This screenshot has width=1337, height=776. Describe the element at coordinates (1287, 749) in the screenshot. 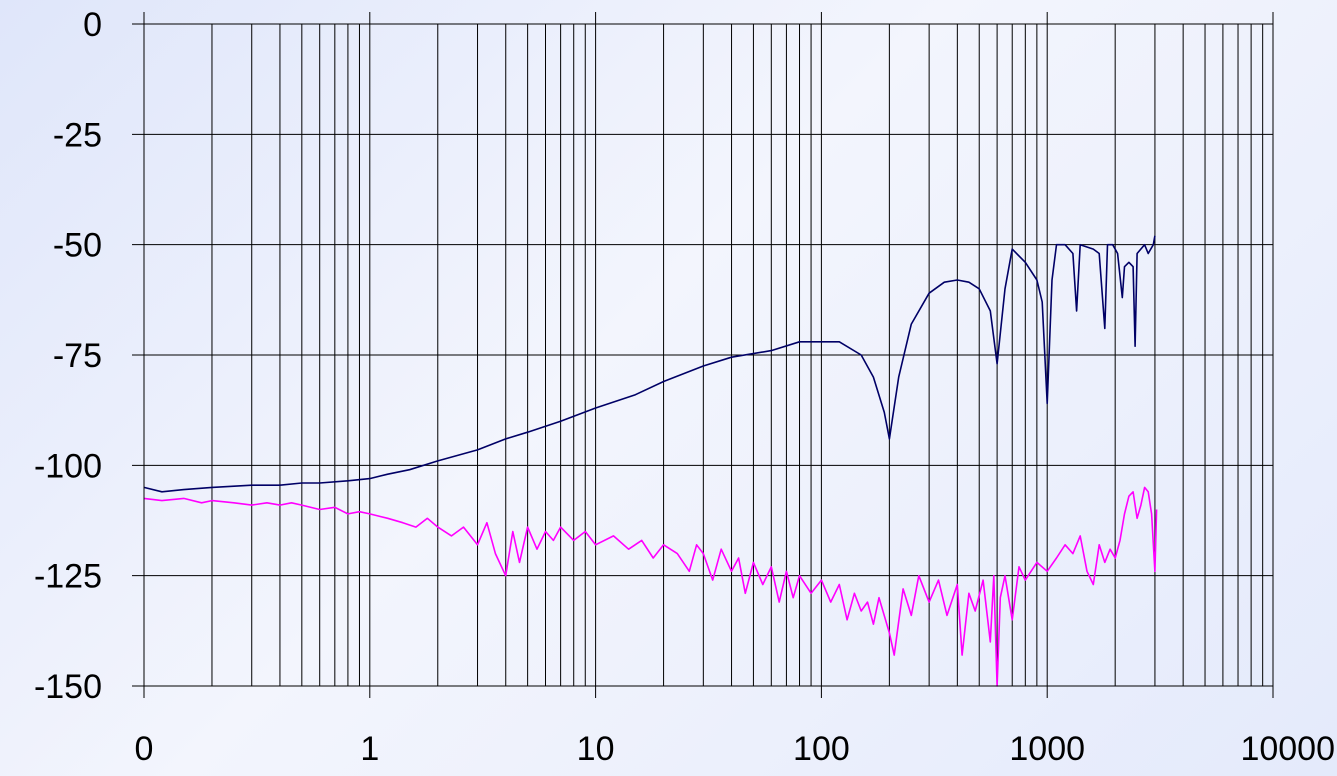

I see `x-tick-label: 10000` at that location.